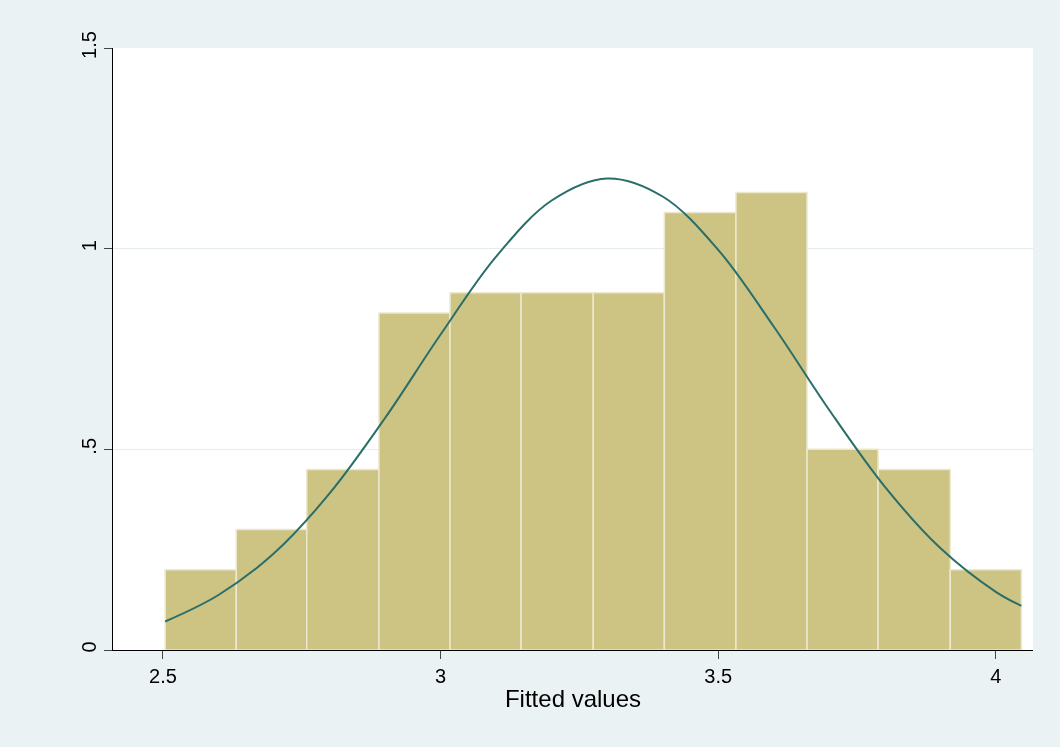 This screenshot has height=747, width=1060. I want to click on x-tick-label: 4, so click(996, 676).